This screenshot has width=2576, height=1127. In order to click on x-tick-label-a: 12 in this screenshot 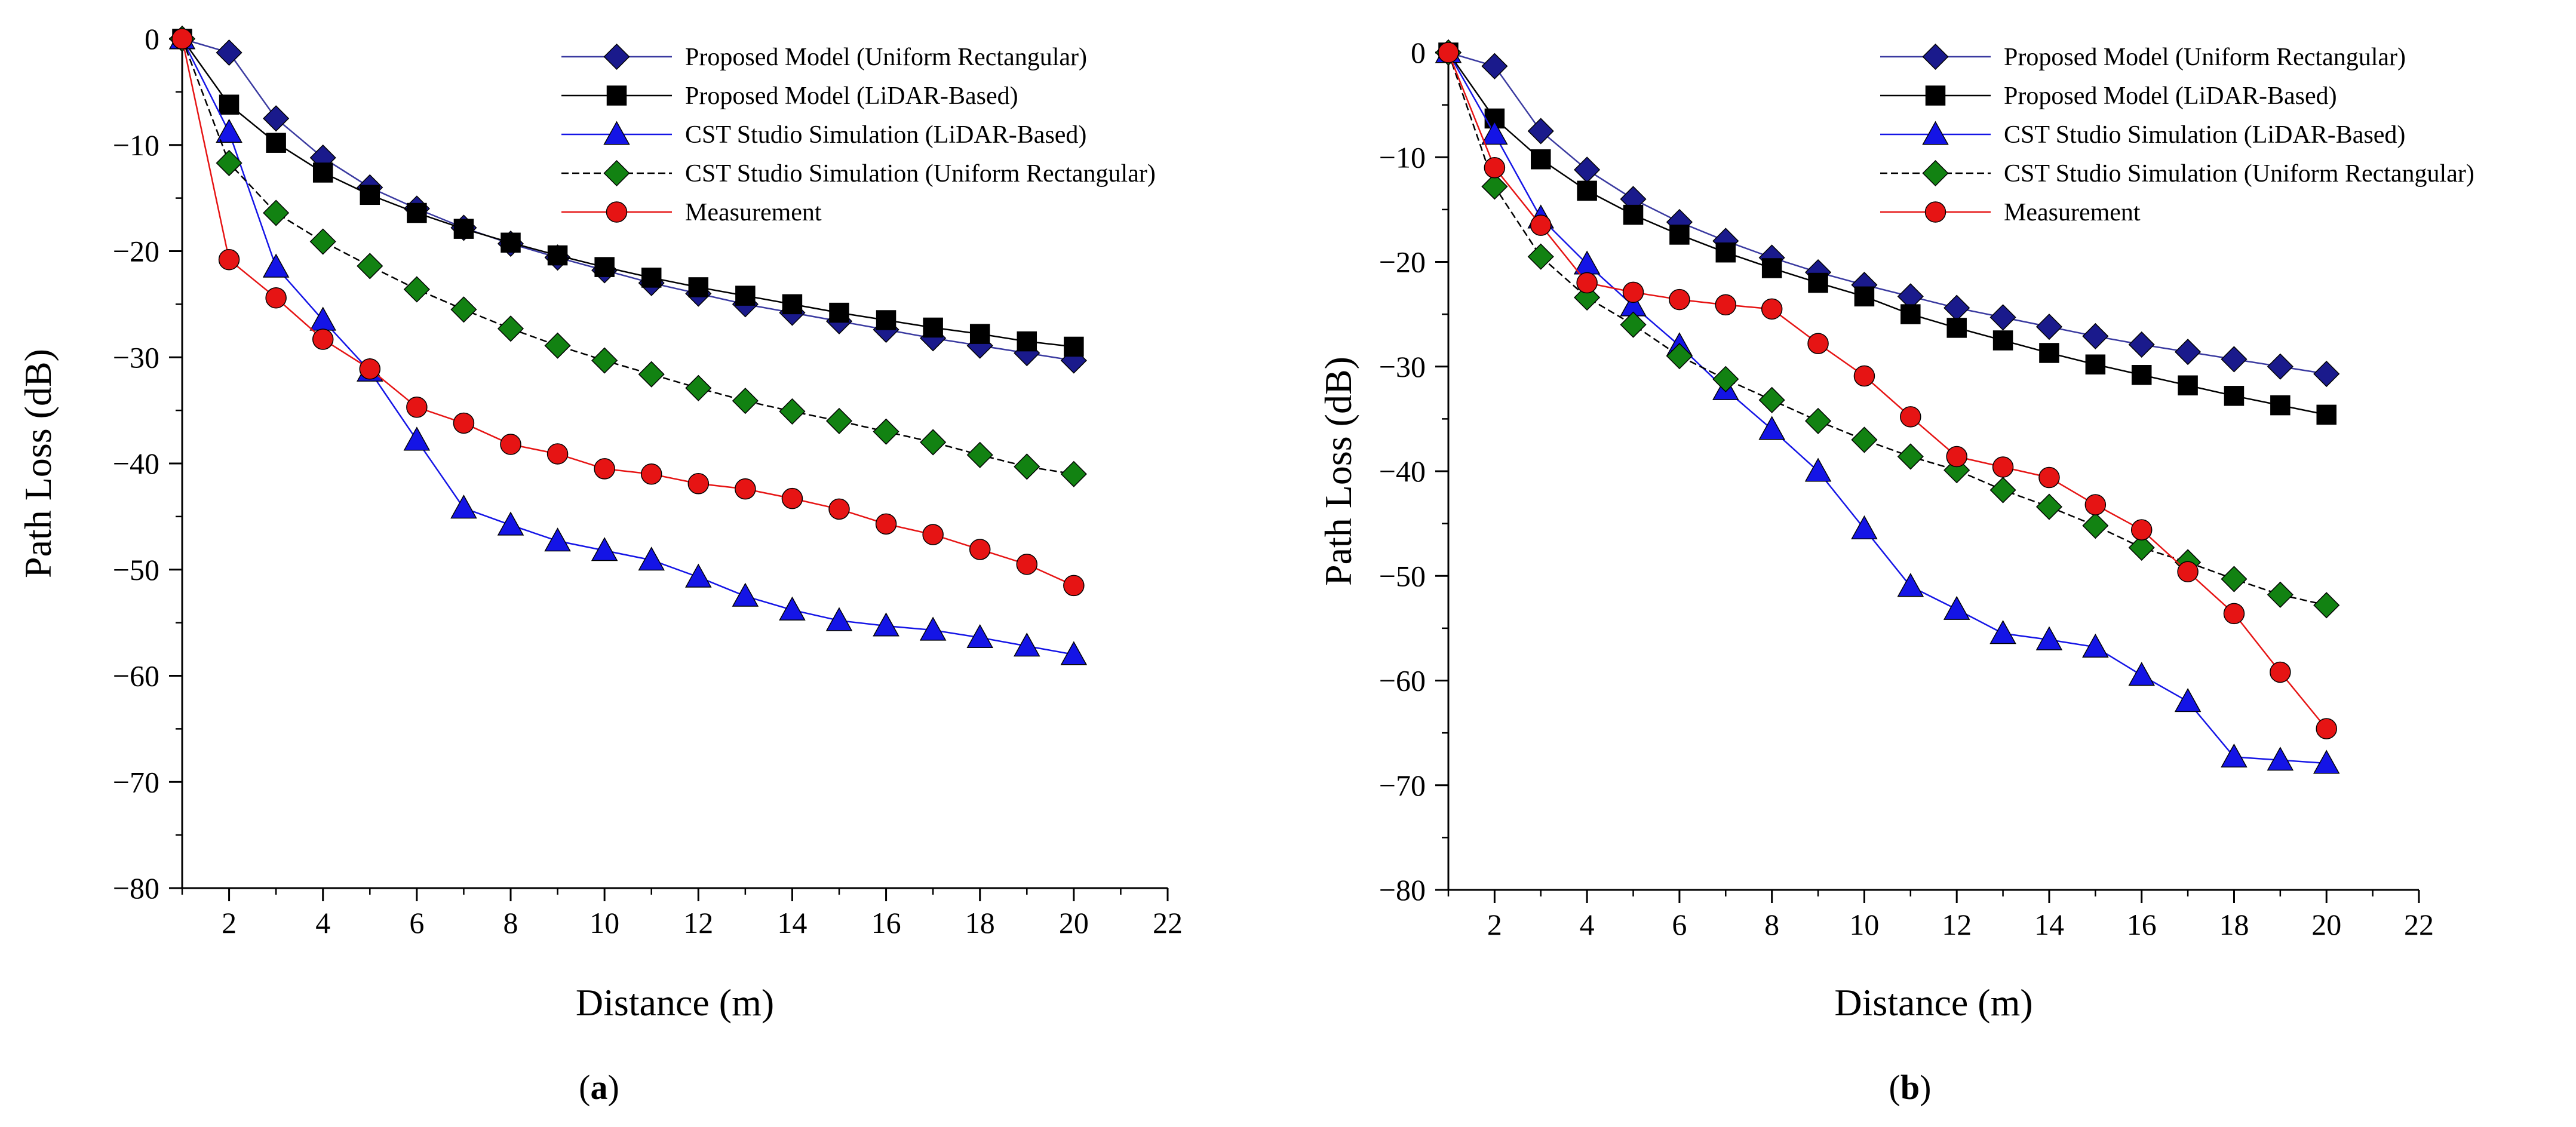, I will do `click(698, 922)`.